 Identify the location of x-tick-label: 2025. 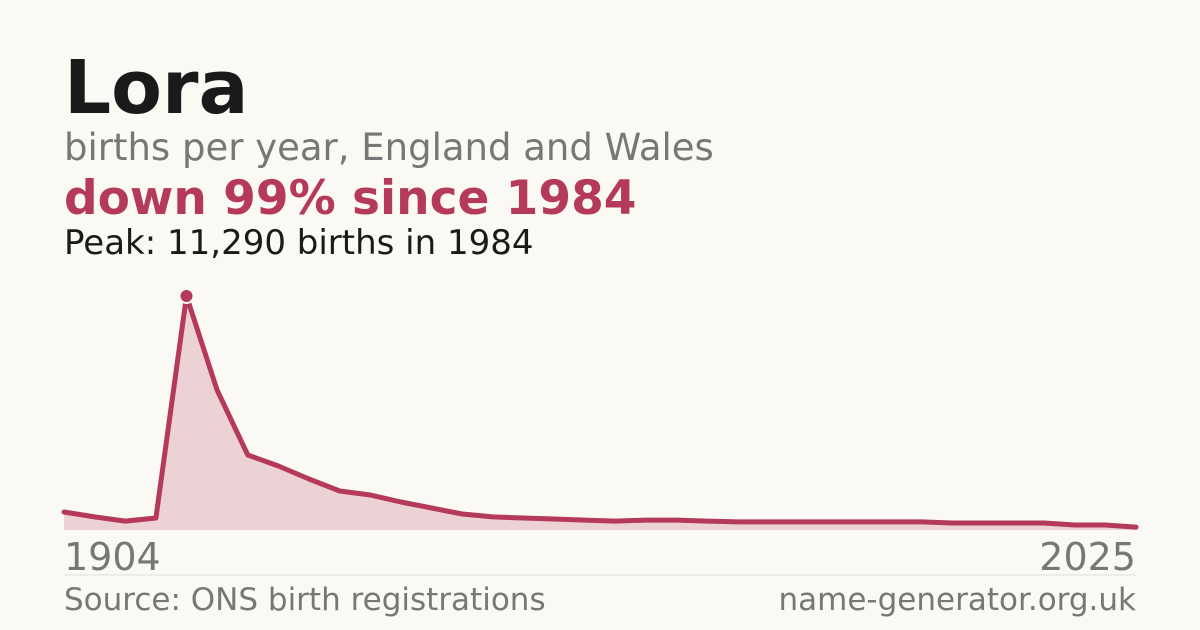
(1087, 557).